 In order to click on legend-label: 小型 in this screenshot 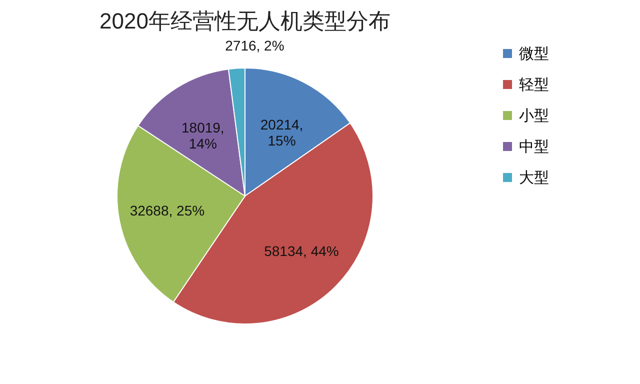, I will do `click(534, 116)`.